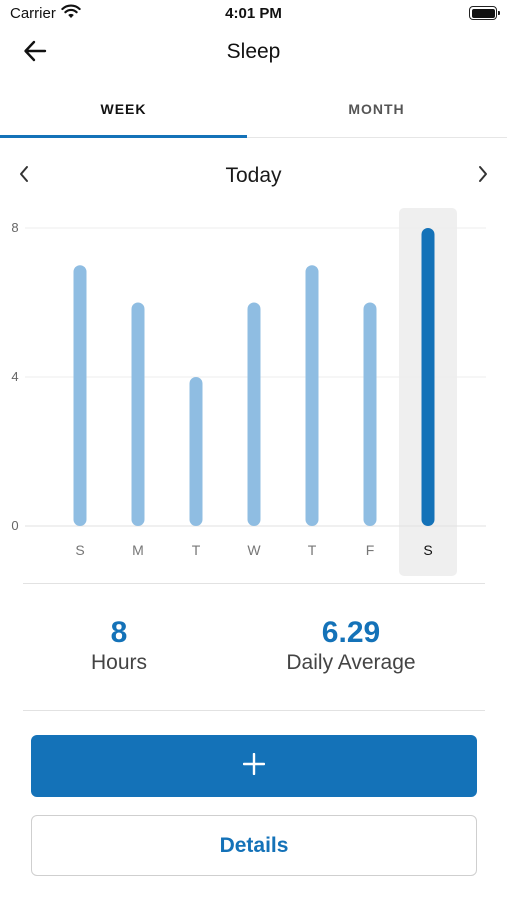  What do you see at coordinates (14, 227) in the screenshot?
I see `y-tick-label: 8` at bounding box center [14, 227].